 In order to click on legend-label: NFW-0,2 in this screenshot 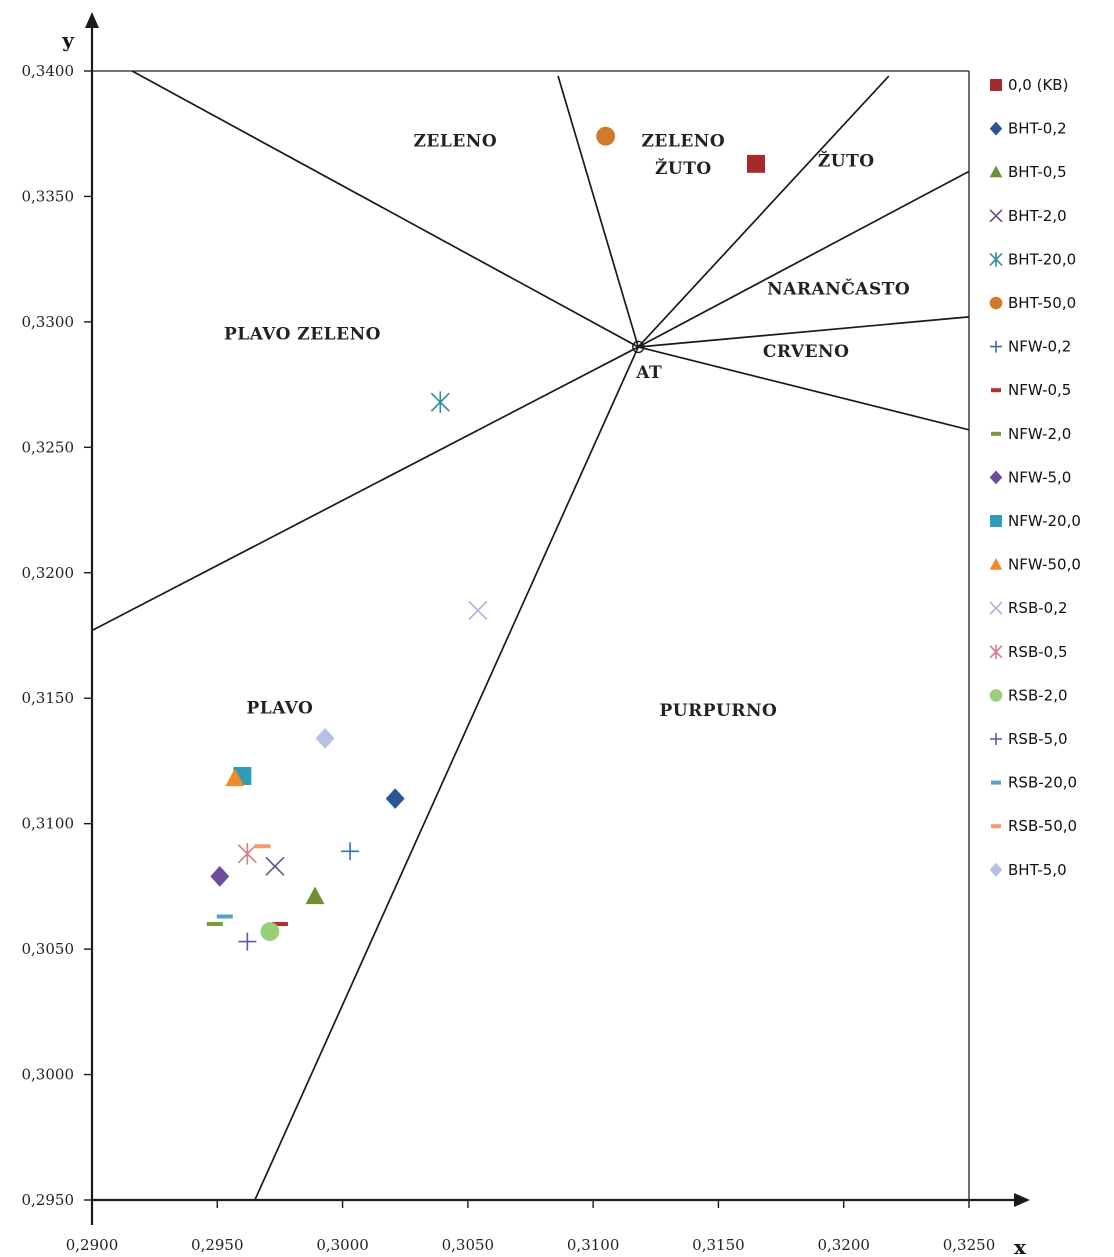, I will do `click(1039, 347)`.